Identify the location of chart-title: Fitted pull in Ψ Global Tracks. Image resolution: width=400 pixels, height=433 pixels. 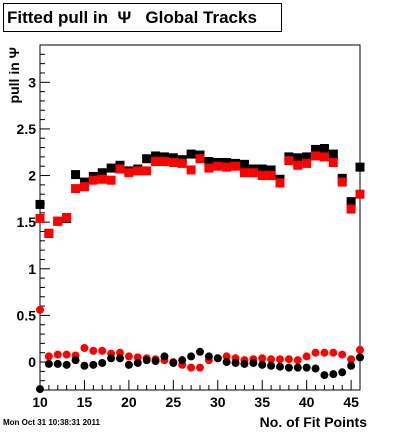
(142, 17).